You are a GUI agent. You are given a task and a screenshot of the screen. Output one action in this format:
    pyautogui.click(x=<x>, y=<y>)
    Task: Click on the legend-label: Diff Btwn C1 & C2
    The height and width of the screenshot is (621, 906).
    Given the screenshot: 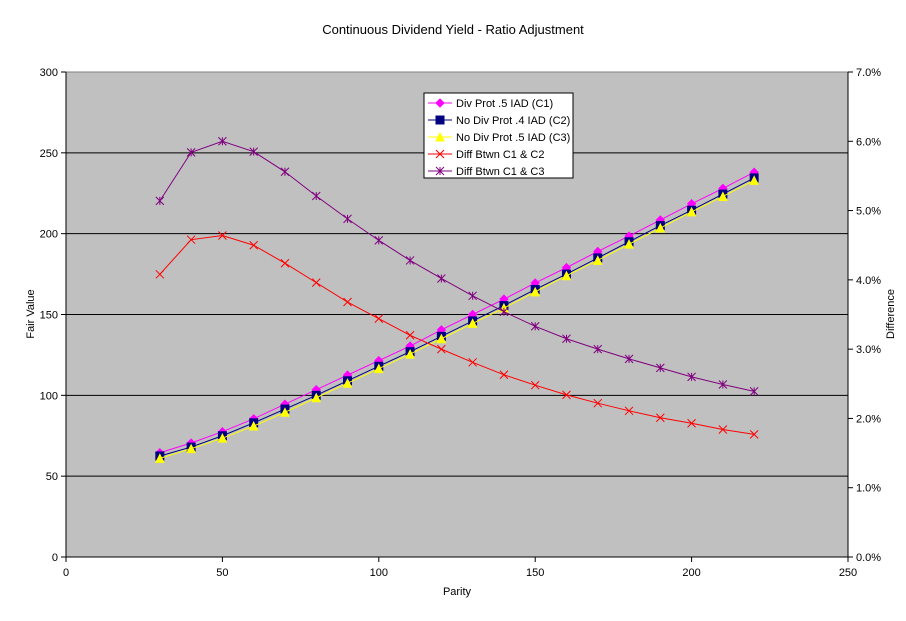 What is the action you would take?
    pyautogui.click(x=500, y=155)
    